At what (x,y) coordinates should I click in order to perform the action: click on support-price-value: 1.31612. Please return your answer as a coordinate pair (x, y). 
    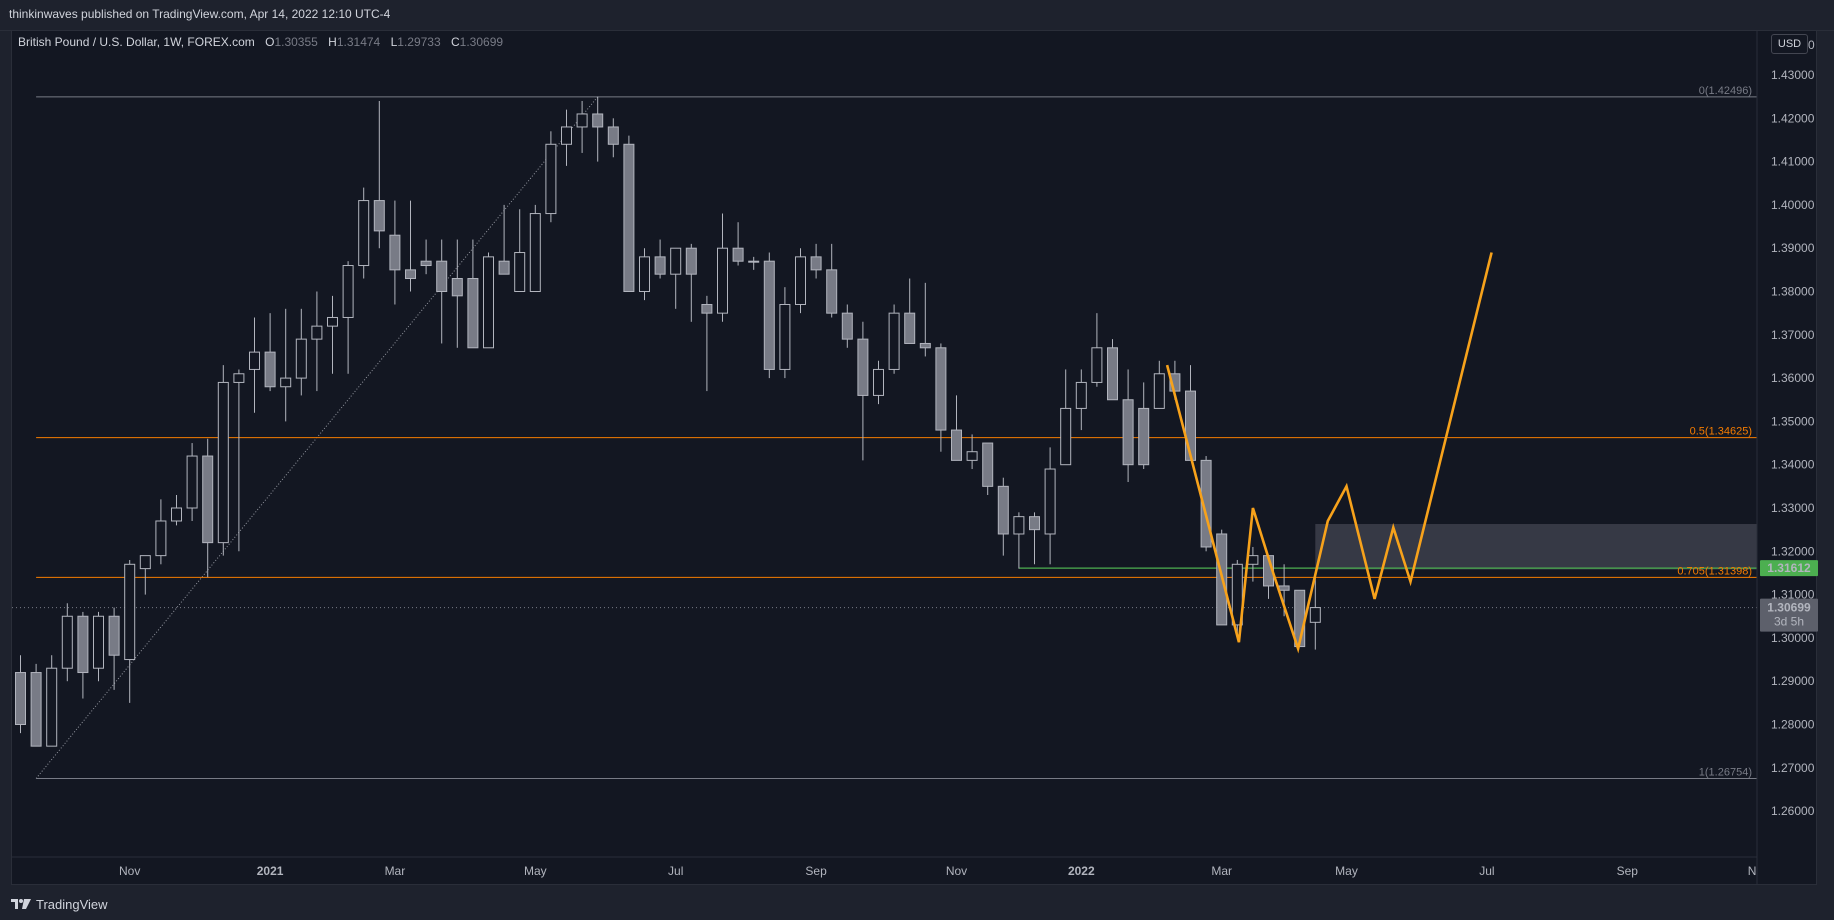
    Looking at the image, I should click on (1789, 568).